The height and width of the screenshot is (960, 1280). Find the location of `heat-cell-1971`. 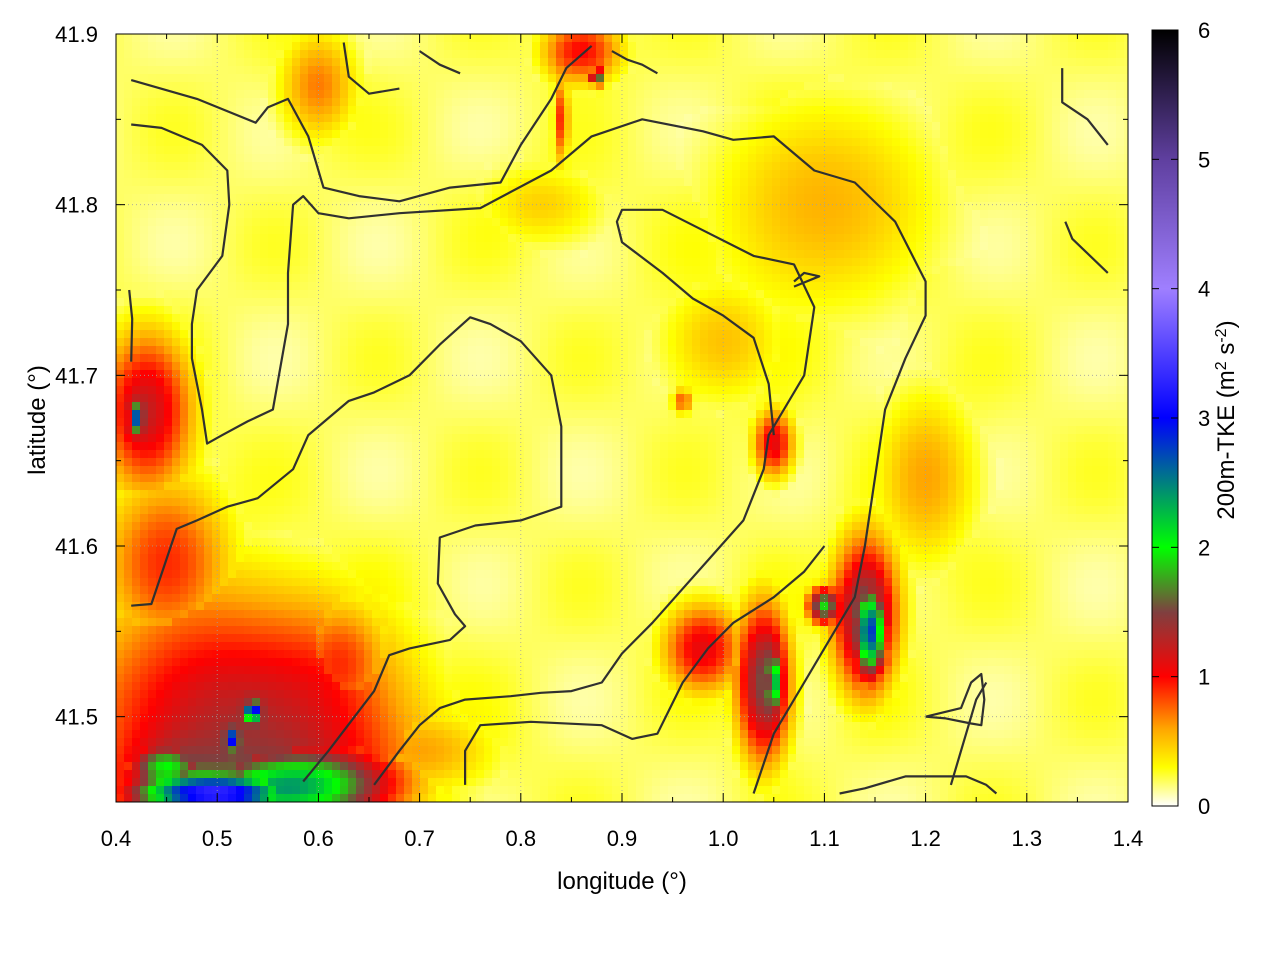

heat-cell-1971 is located at coordinates (648, 158).